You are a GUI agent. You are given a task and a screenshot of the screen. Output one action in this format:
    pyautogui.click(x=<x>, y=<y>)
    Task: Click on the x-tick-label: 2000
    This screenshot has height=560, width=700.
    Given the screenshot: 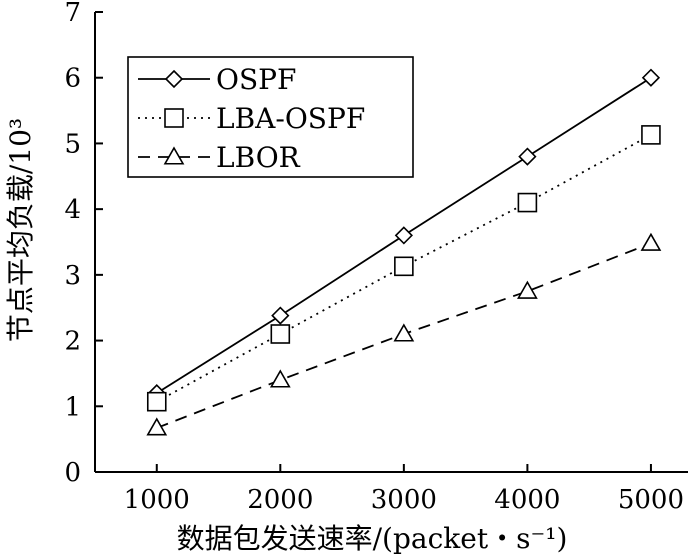 What is the action you would take?
    pyautogui.click(x=280, y=500)
    